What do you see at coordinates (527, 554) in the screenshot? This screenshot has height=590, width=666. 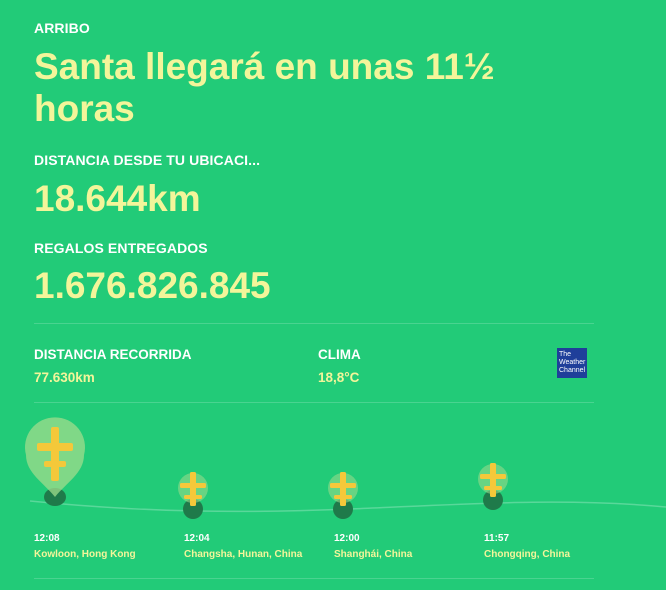 I see `stop-city-4: Chongqing, China` at bounding box center [527, 554].